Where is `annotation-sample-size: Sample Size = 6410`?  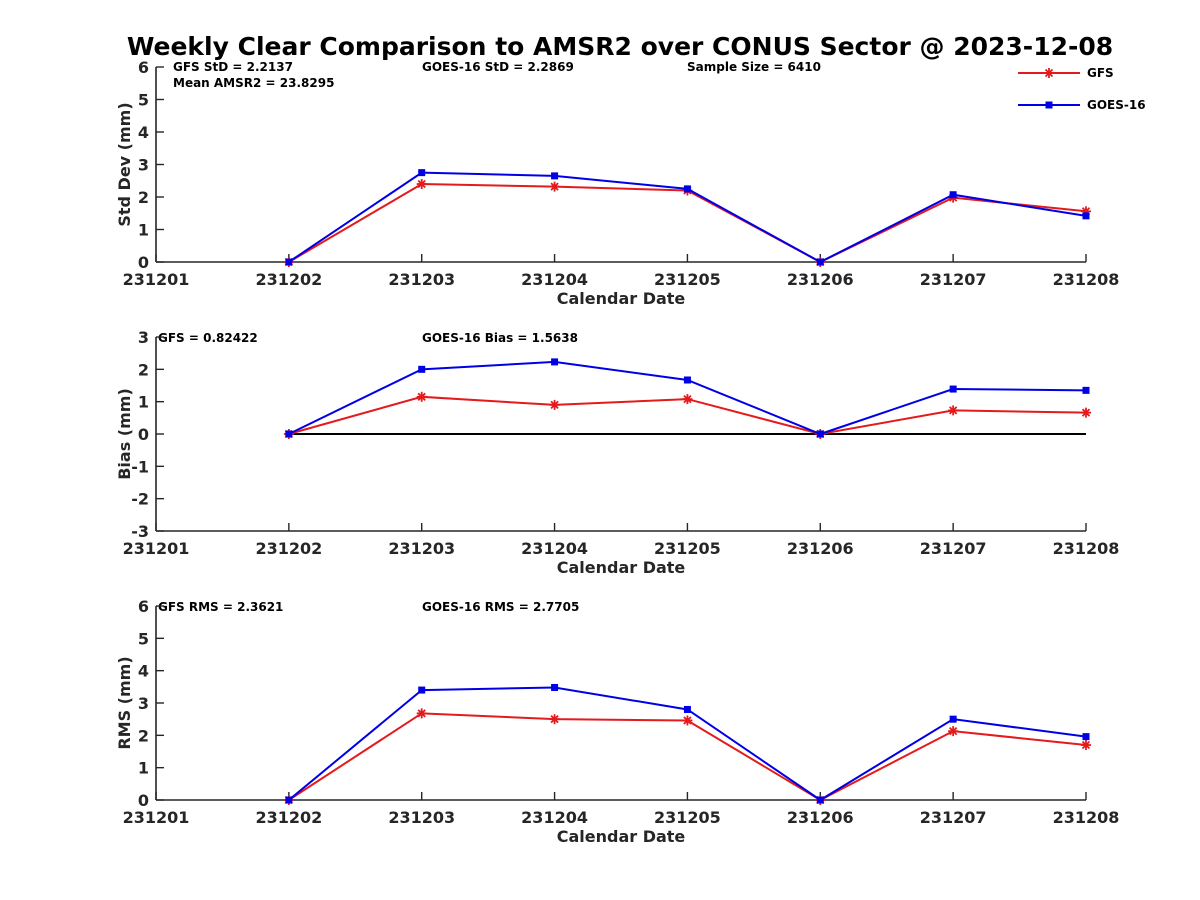 annotation-sample-size: Sample Size = 6410 is located at coordinates (754, 67).